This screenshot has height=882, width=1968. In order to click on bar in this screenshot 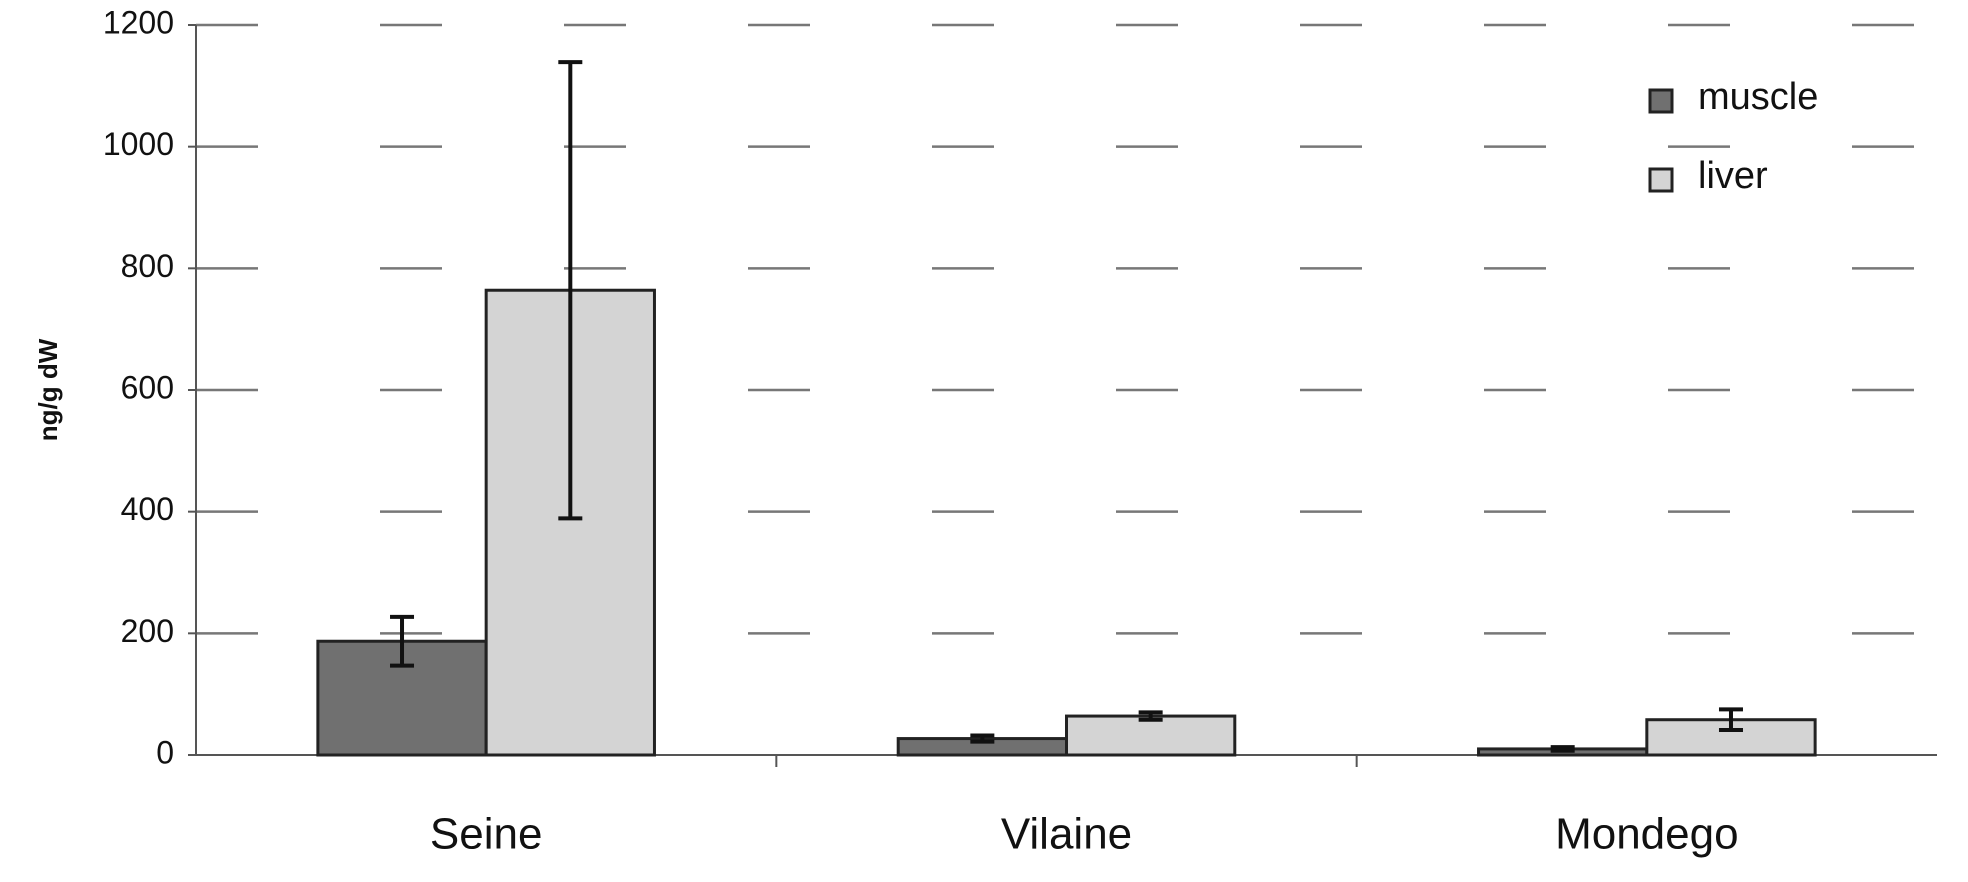, I will do `click(1151, 735)`.